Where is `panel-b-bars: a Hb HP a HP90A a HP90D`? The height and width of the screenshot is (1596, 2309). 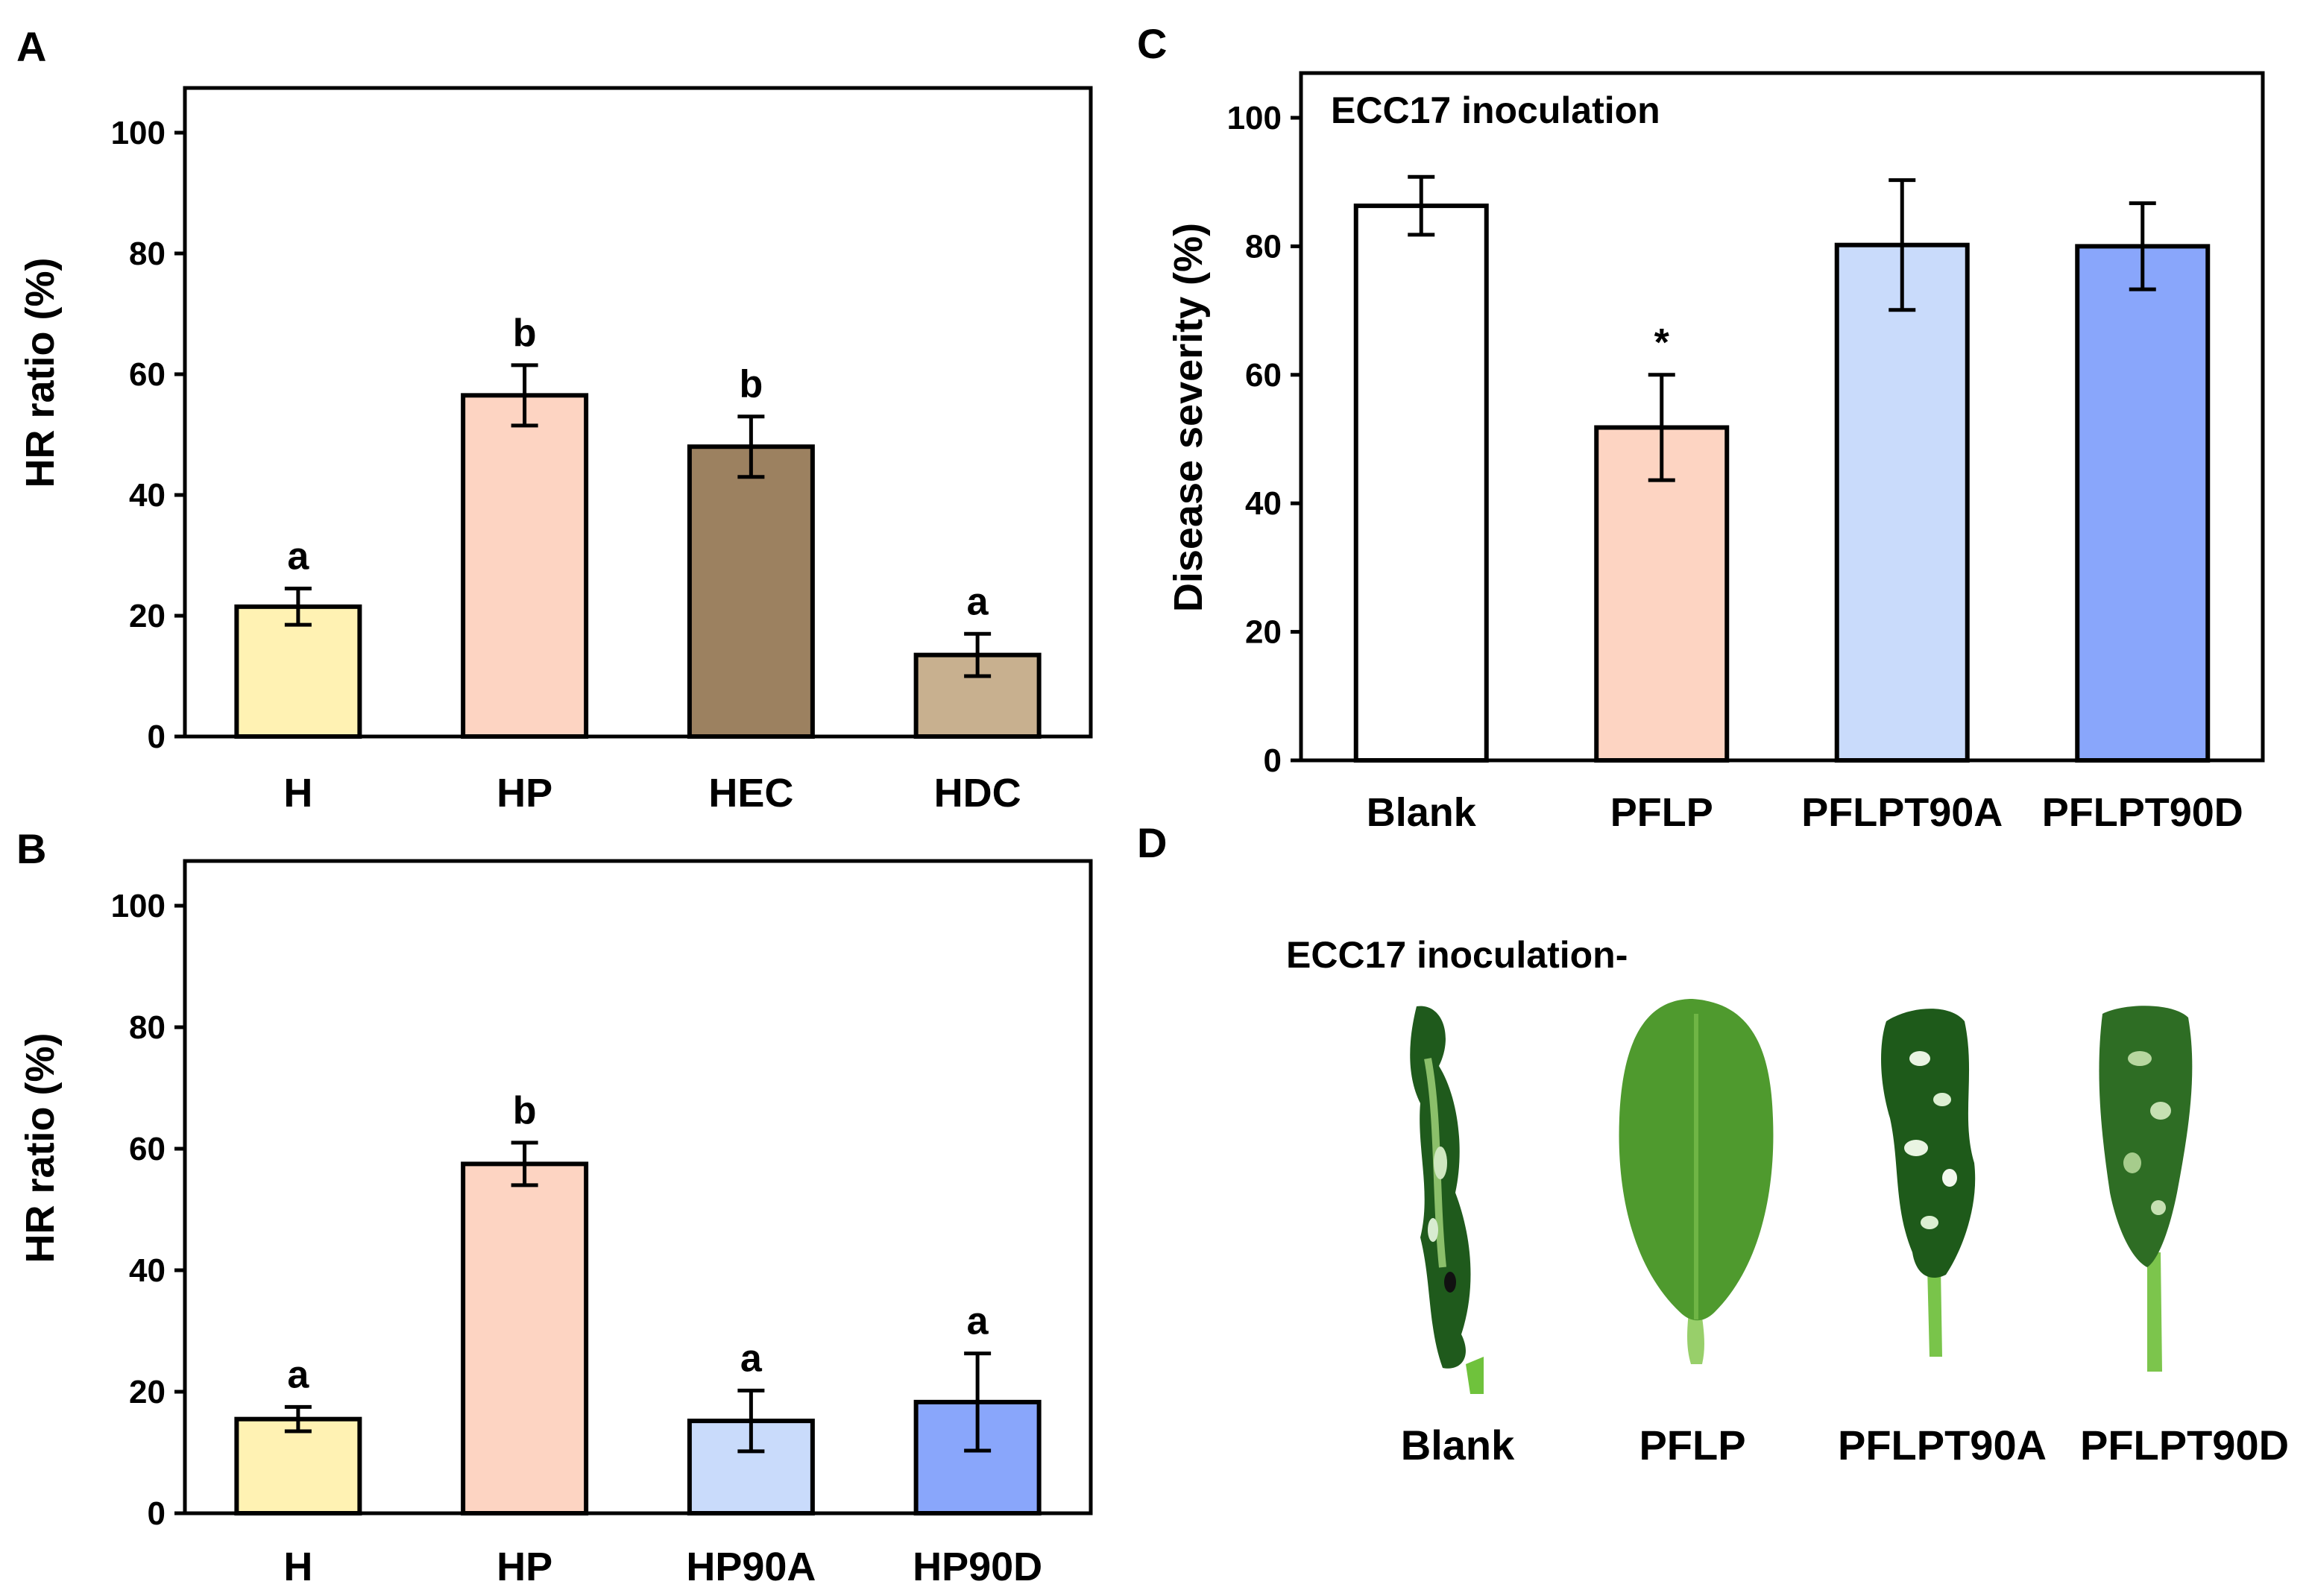 panel-b-bars: a Hb HP a HP90A a HP90D is located at coordinates (638, 1339).